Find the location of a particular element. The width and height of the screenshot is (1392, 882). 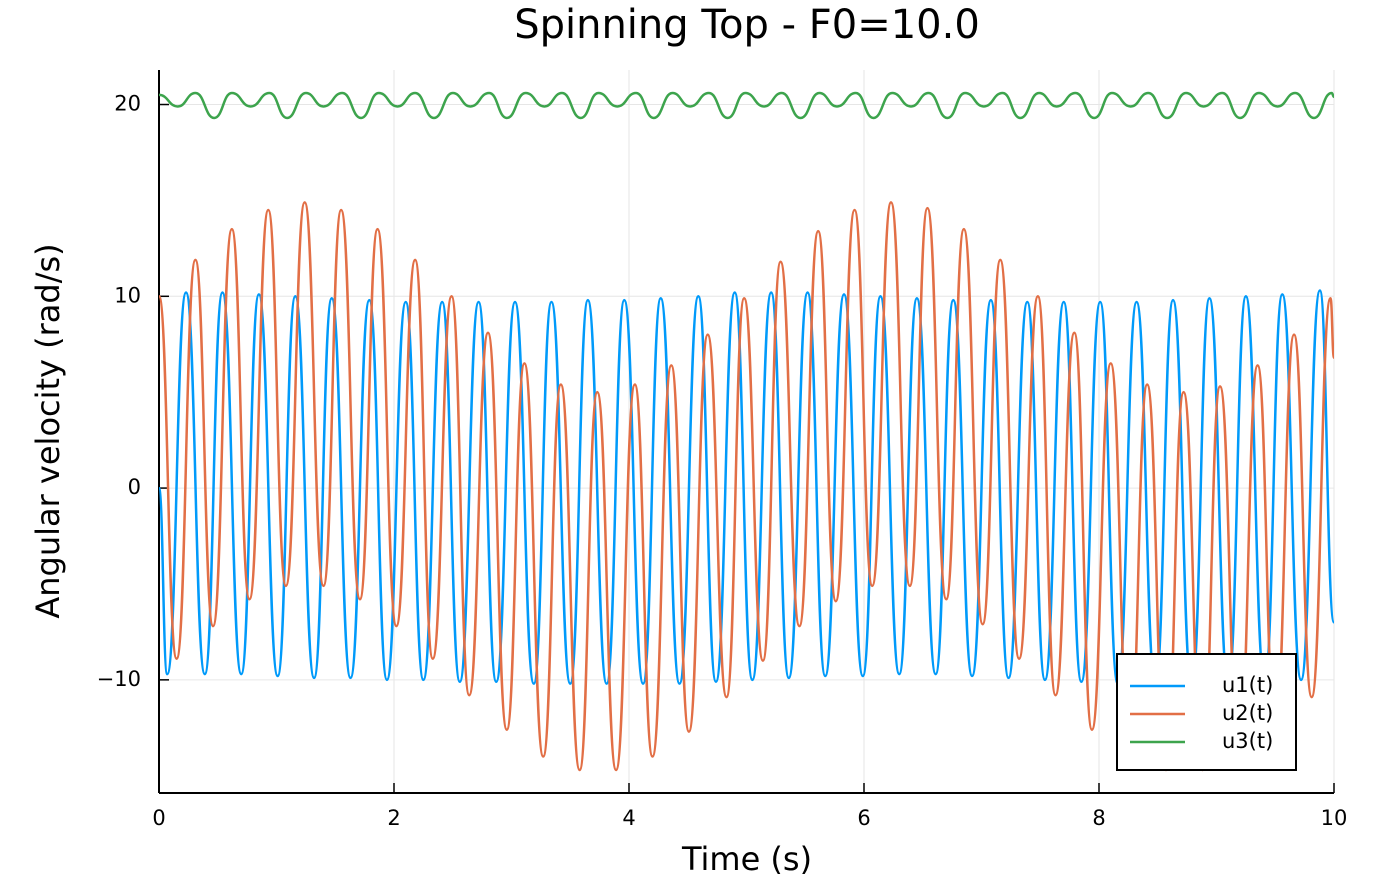

y-tick-label: 0 is located at coordinates (134, 487).